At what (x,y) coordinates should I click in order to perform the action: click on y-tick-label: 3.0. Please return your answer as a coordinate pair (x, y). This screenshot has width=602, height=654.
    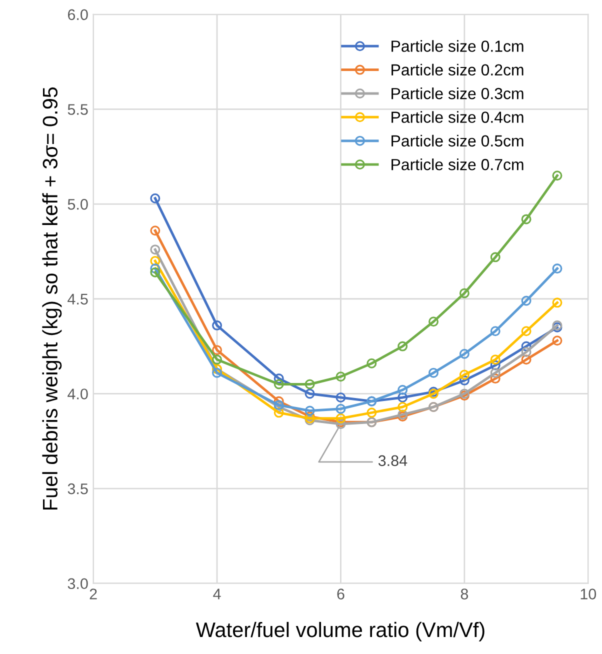
    Looking at the image, I should click on (78, 584).